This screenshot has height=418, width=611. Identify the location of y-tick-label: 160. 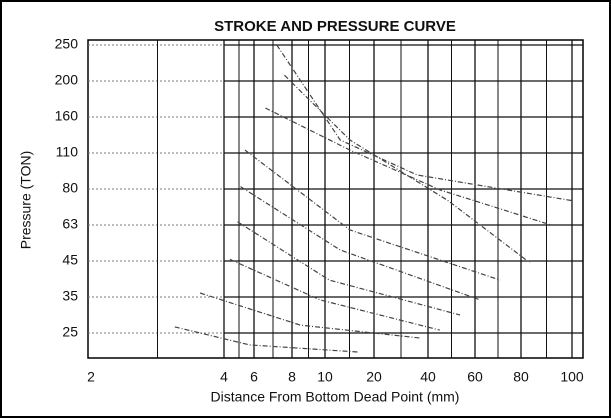
(67, 116).